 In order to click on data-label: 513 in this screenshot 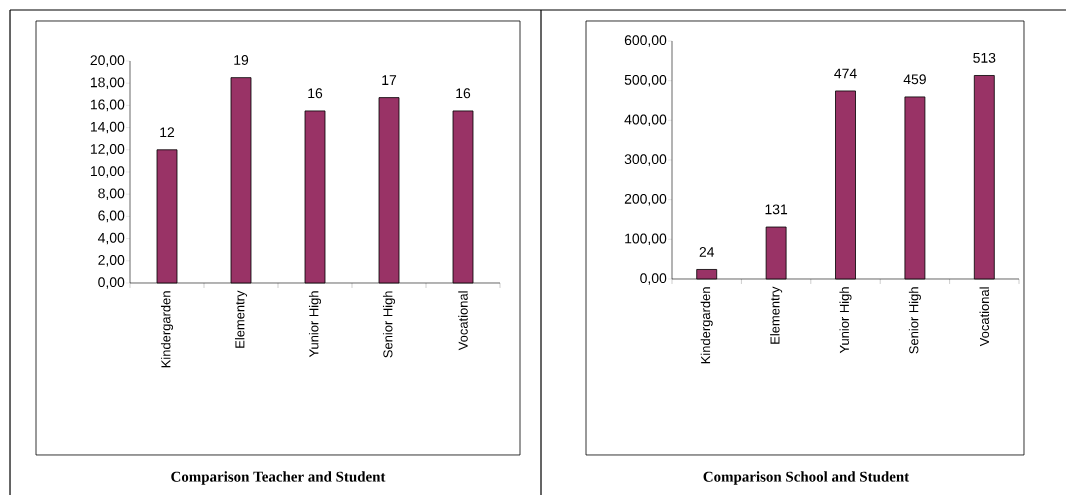, I will do `click(984, 57)`.